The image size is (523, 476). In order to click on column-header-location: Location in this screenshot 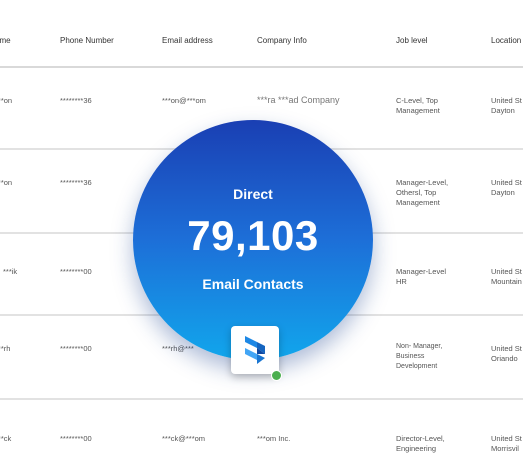, I will do `click(506, 40)`.